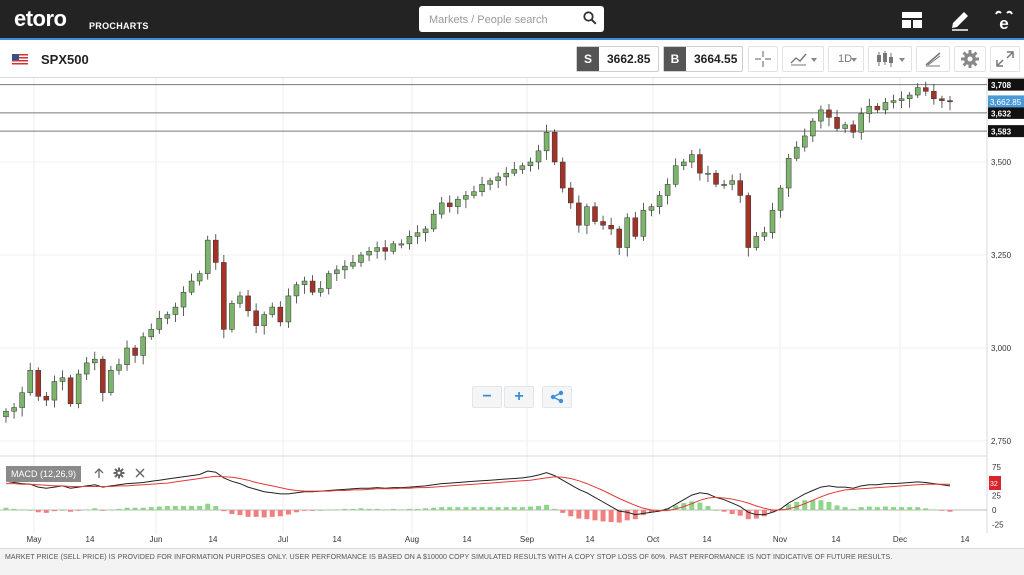  Describe the element at coordinates (803, 59) in the screenshot. I see `chart-type-button` at that location.